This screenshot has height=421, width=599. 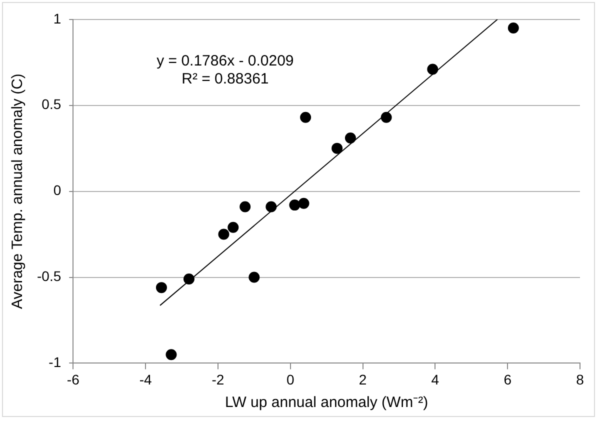 I want to click on x-tick-label: 8, so click(x=580, y=379).